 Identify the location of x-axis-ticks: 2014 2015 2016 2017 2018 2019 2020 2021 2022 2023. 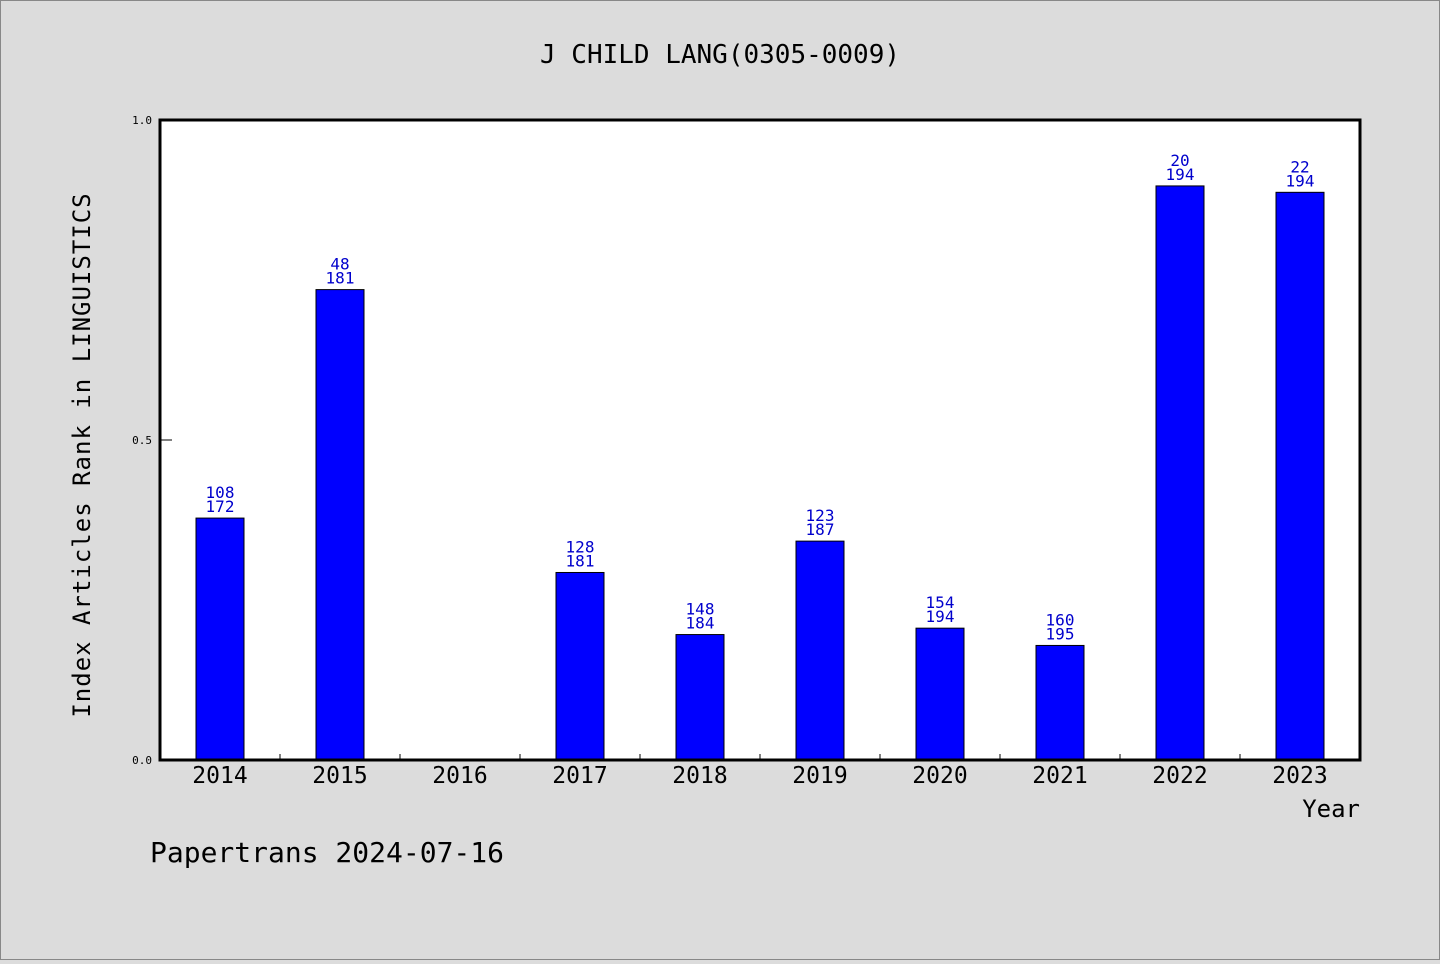
(760, 771).